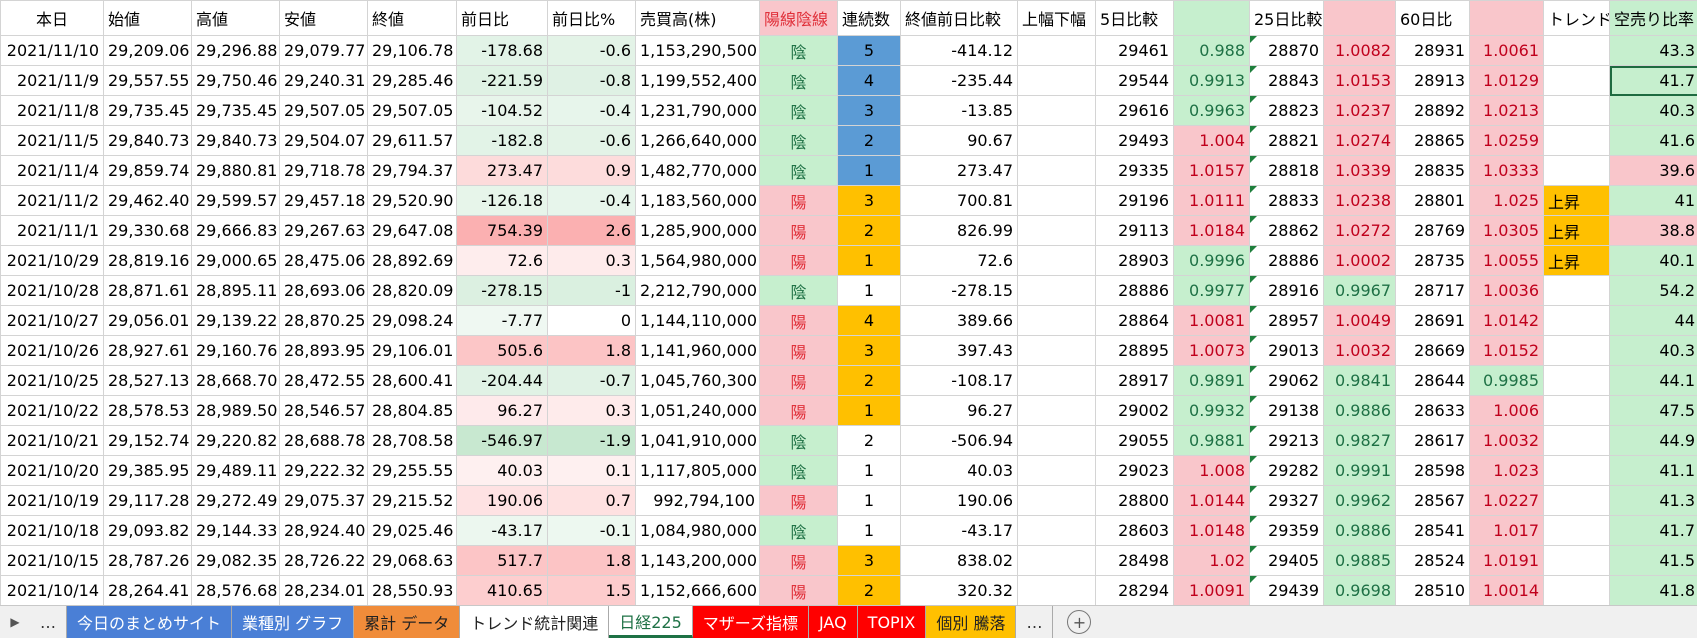  What do you see at coordinates (959, 231) in the screenshot?
I see `cell: 826.99` at bounding box center [959, 231].